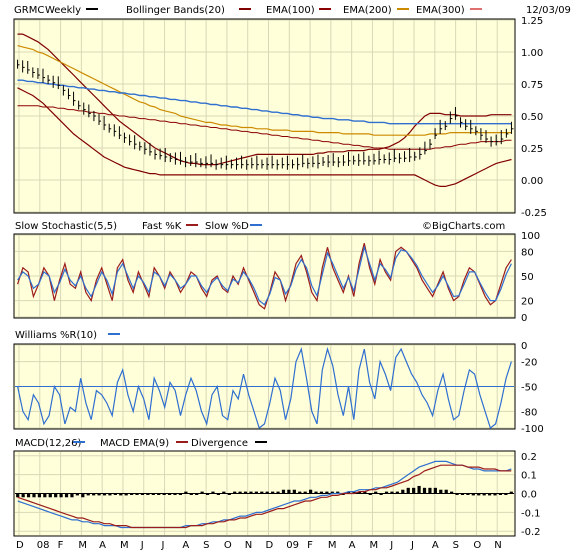 This screenshot has width=579, height=553. What do you see at coordinates (532, 117) in the screenshot?
I see `y-tick-label: 0.50` at bounding box center [532, 117].